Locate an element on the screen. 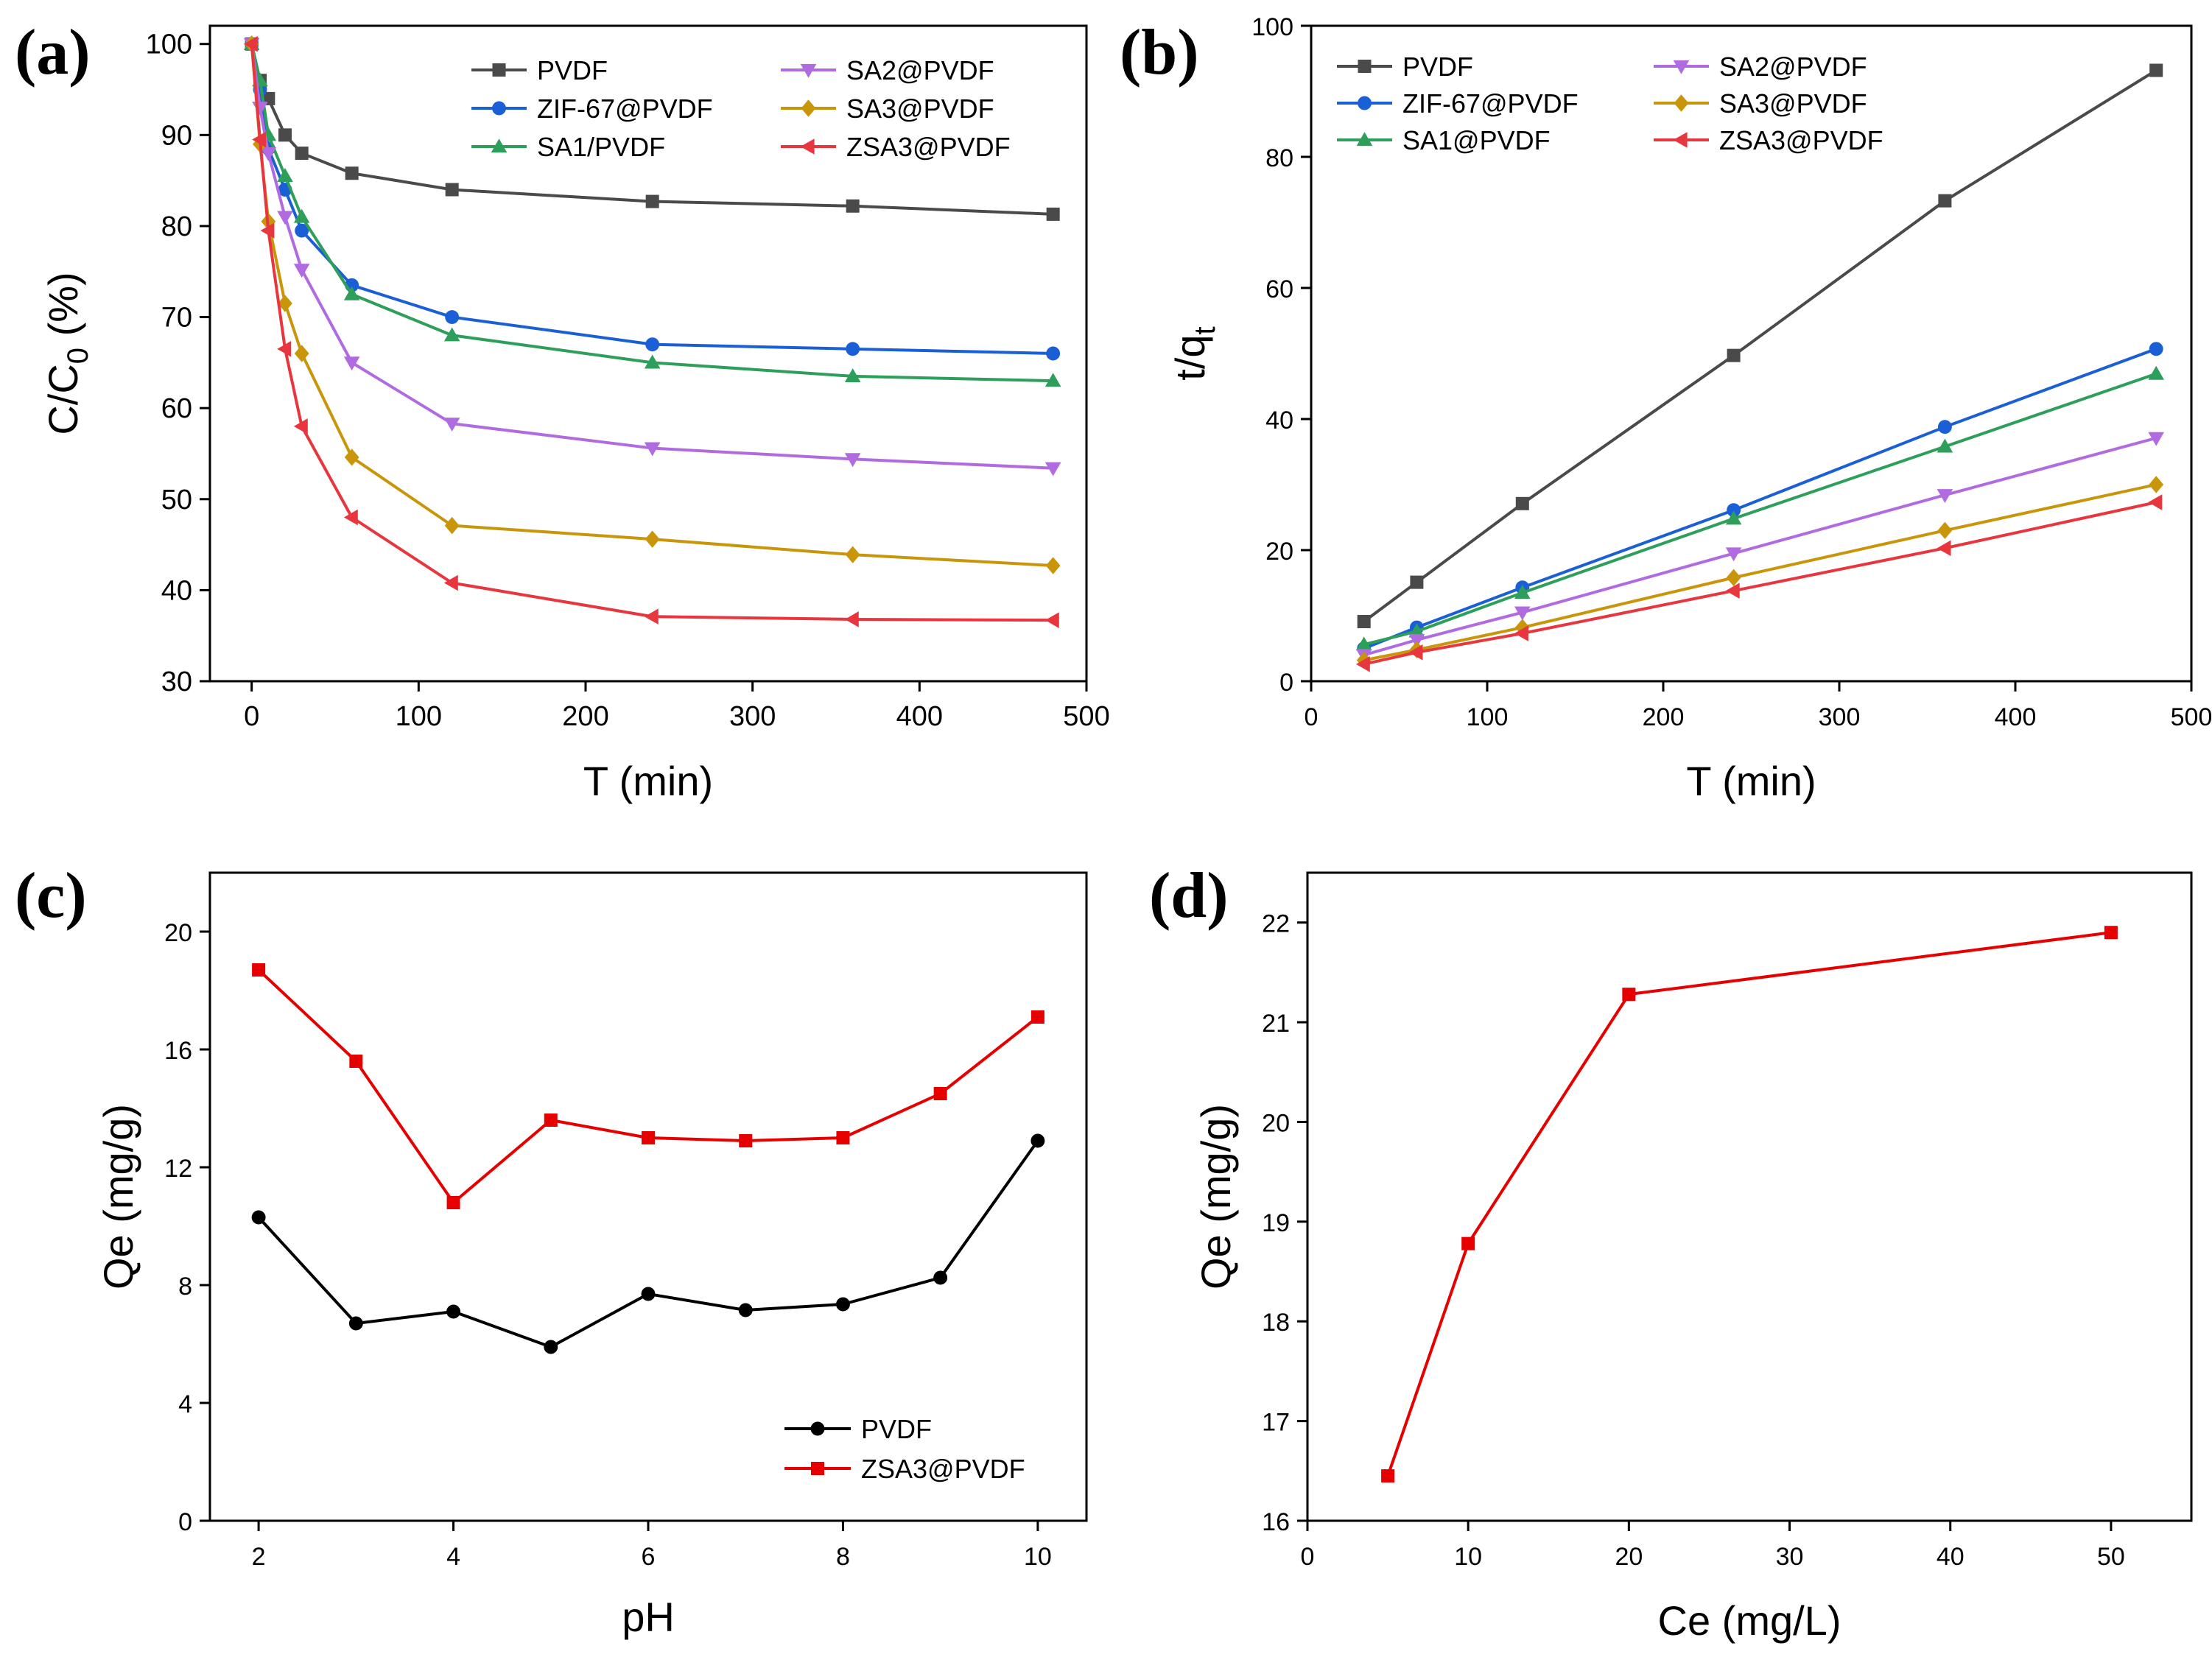 The height and width of the screenshot is (1657, 2212). panel-a-legend-pvdf-label: PVDF is located at coordinates (572, 70).